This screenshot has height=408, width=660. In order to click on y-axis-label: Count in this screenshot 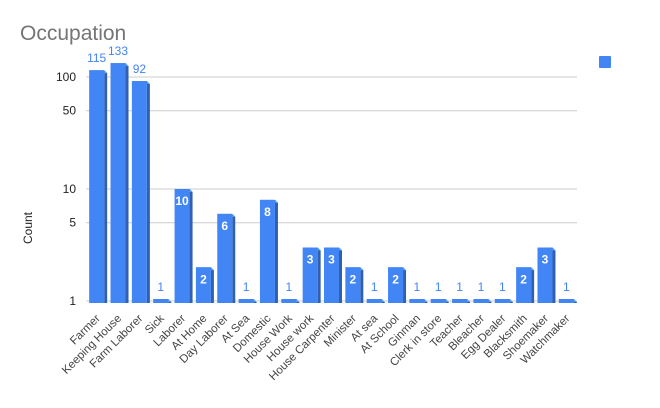, I will do `click(28, 227)`.